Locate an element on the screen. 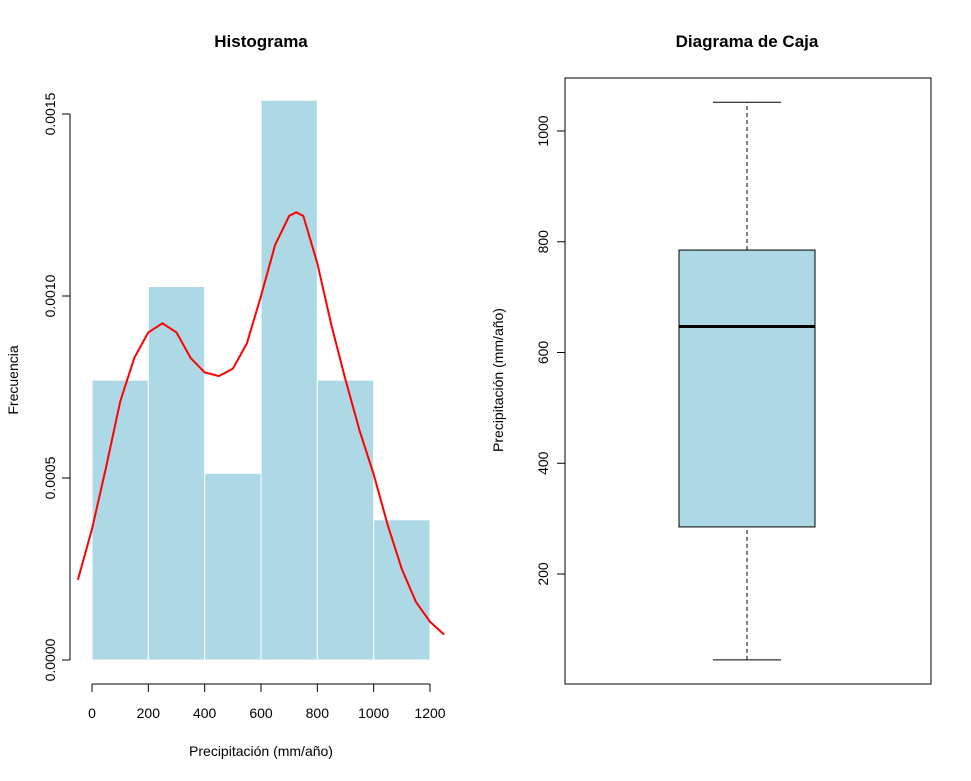 The image size is (971, 781). boxplot-elements is located at coordinates (747, 381).